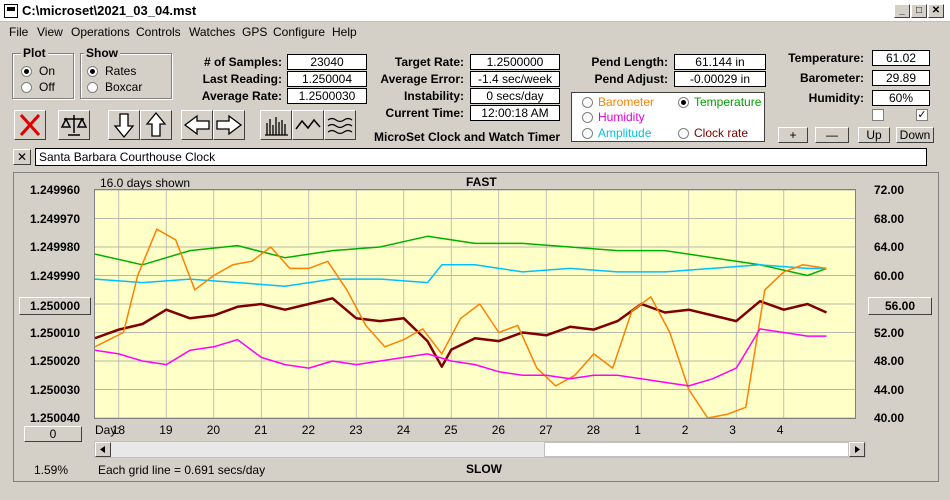  What do you see at coordinates (780, 430) in the screenshot?
I see `x-tick-label: 4` at bounding box center [780, 430].